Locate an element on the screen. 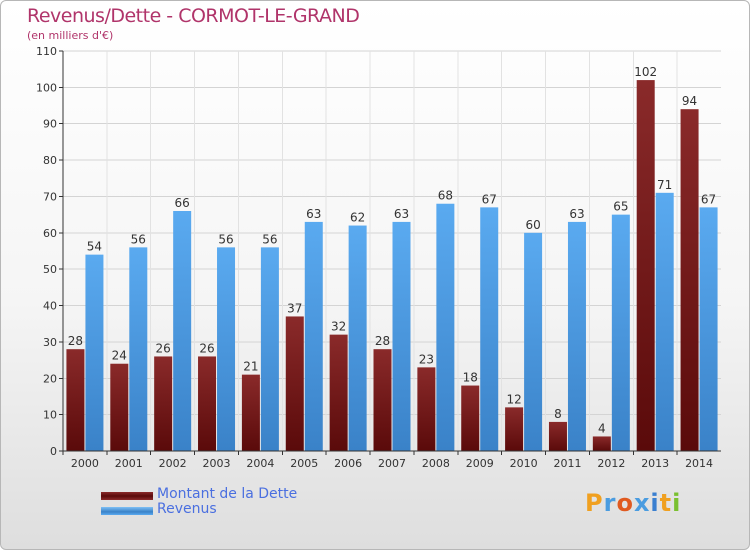  x-tick-label-2007: 2007 is located at coordinates (392, 463).